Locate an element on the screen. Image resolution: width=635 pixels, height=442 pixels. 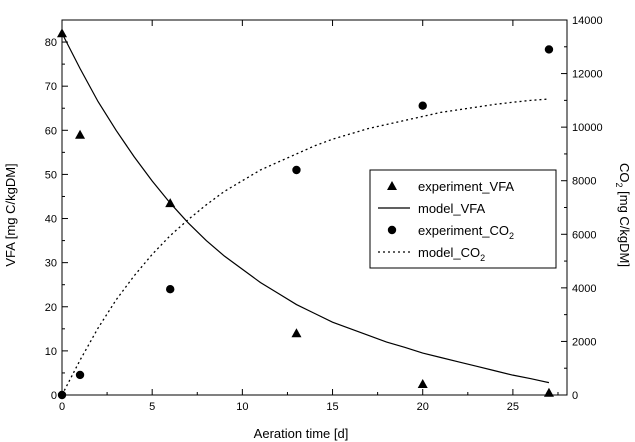
legend-label-experiment-vfa: experiment_VFA is located at coordinates (466, 186).